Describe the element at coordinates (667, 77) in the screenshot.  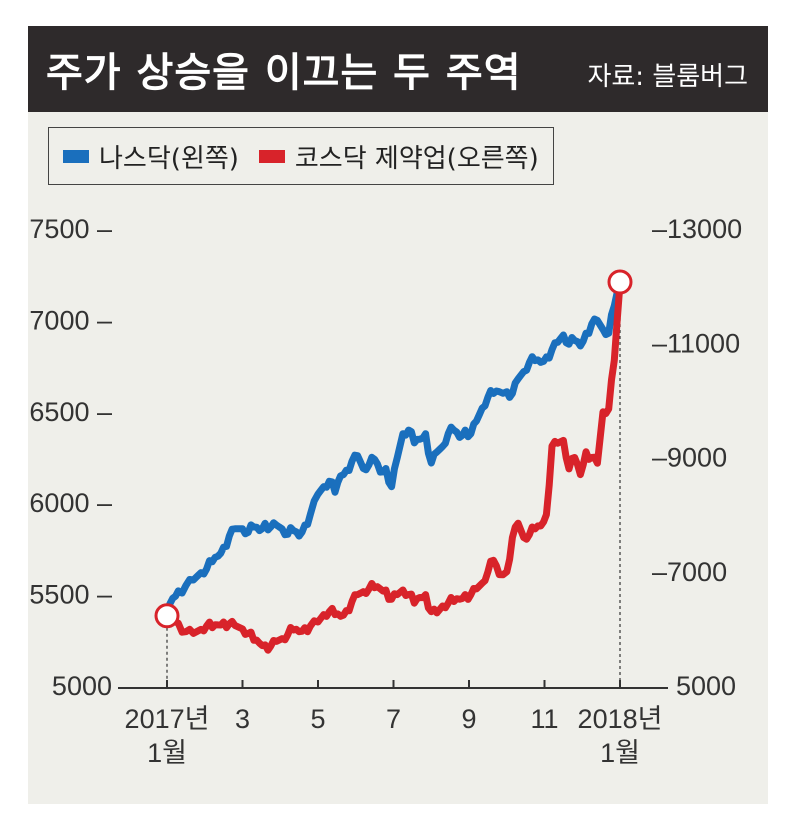
I see `source-label: 자료: 블룸버그` at that location.